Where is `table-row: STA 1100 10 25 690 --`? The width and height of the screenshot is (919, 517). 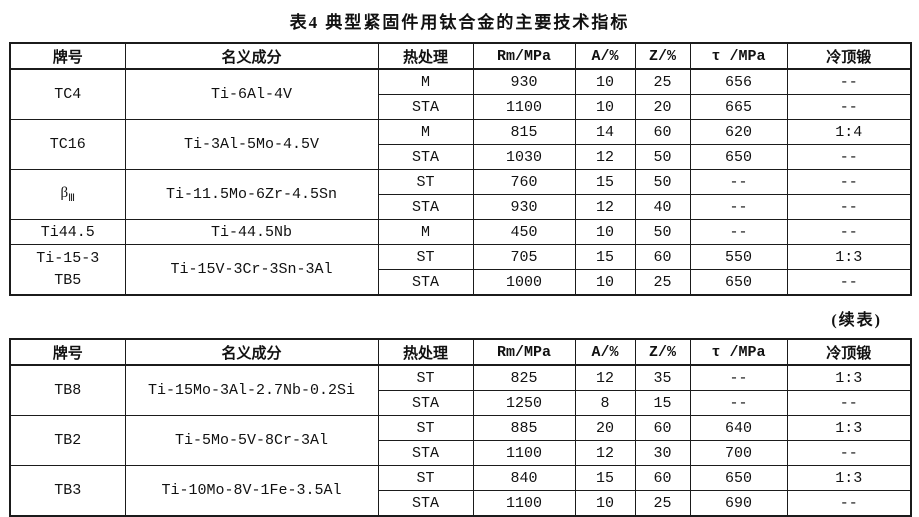
table-row: STA 1100 10 25 690 -- is located at coordinates (461, 503).